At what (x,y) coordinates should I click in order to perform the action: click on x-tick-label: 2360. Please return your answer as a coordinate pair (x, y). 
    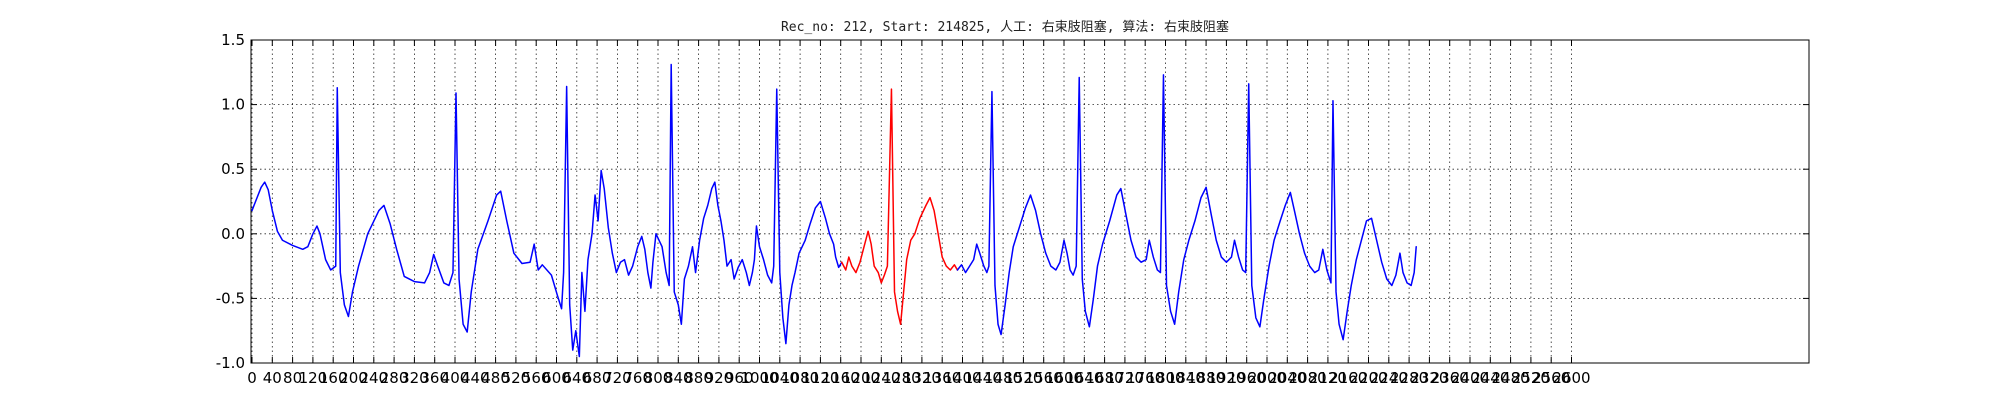
    Looking at the image, I should click on (1450, 378).